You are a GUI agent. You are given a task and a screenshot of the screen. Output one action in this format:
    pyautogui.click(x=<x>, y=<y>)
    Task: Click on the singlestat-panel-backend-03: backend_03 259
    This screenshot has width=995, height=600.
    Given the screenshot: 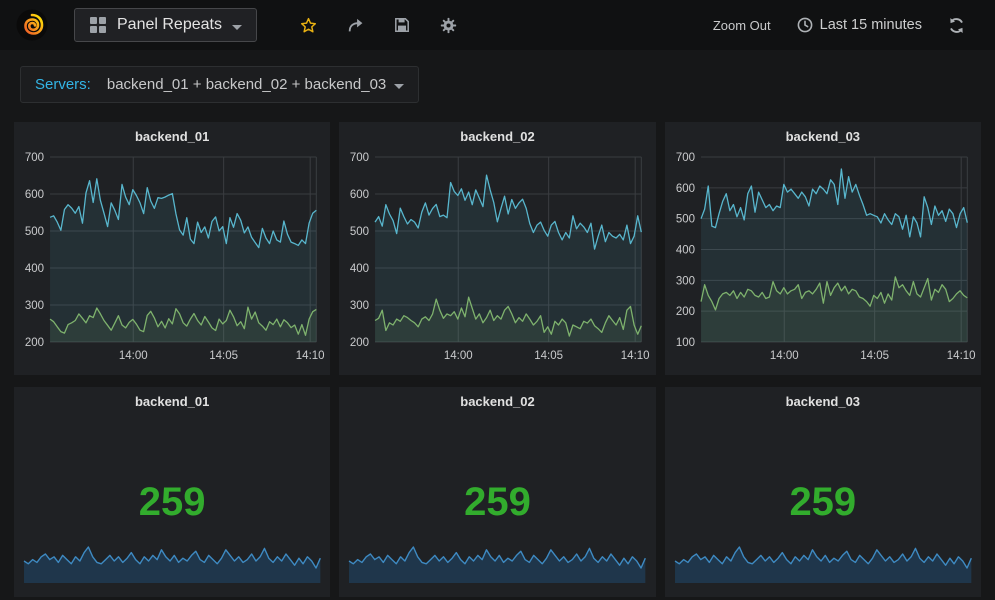 What is the action you would take?
    pyautogui.click(x=822, y=492)
    